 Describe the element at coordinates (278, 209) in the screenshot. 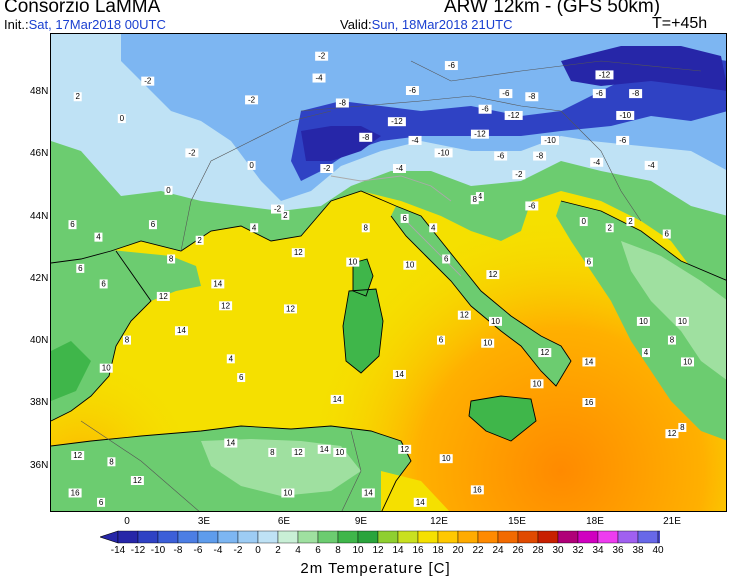

I see `field-label-text: -2` at that location.